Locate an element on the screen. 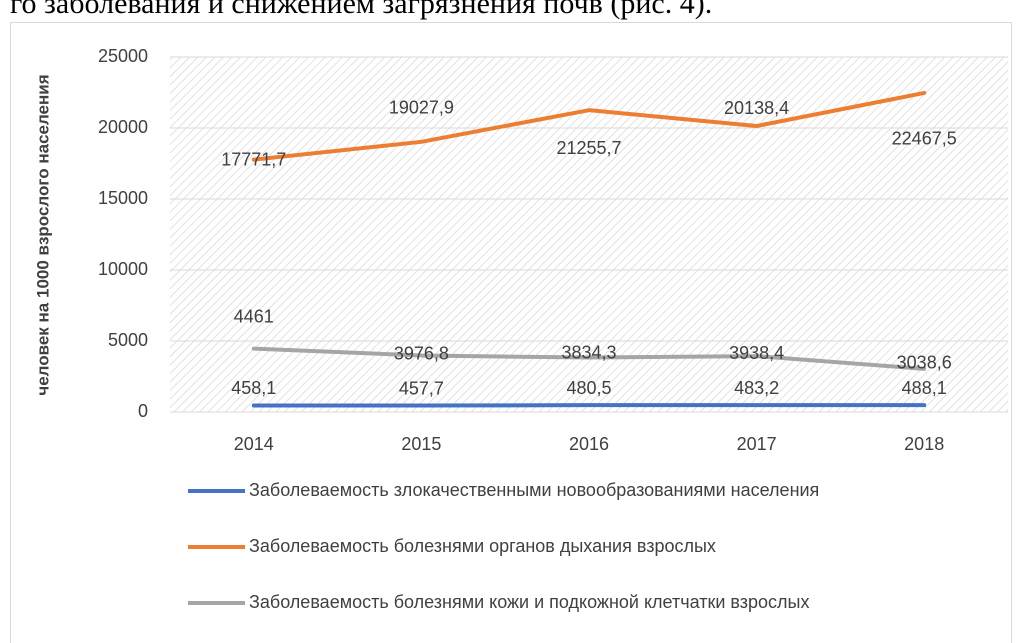  x-tick-label: 2016 is located at coordinates (589, 444).